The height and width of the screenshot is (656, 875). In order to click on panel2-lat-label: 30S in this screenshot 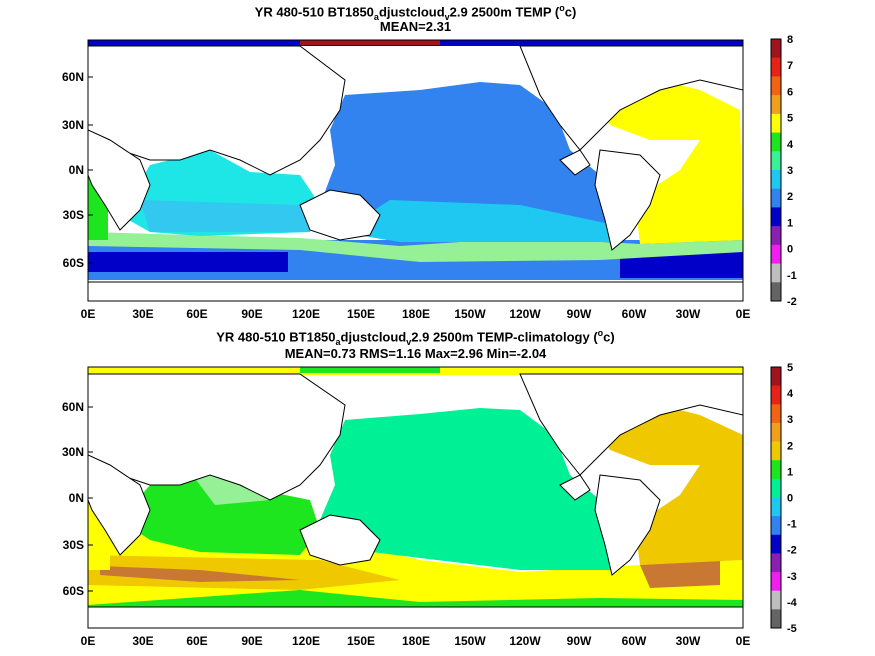, I will do `click(73, 545)`.